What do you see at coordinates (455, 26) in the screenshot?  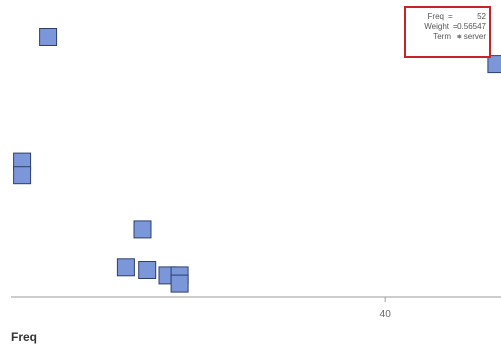 I see `tooltip-row-weight: Weight = 0.56547` at bounding box center [455, 26].